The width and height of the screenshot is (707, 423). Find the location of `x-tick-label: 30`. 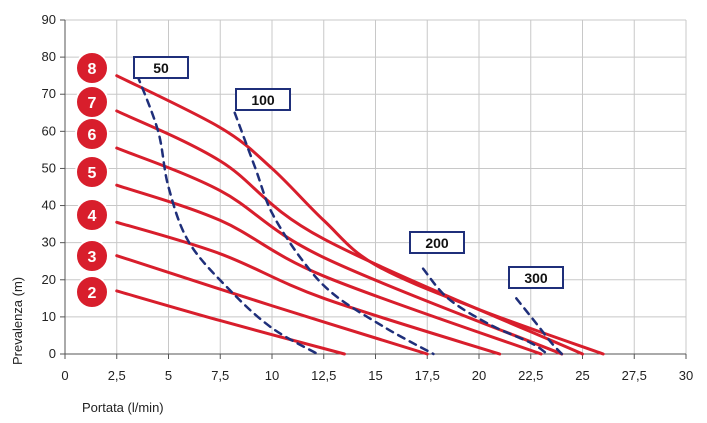

x-tick-label: 30 is located at coordinates (686, 375).